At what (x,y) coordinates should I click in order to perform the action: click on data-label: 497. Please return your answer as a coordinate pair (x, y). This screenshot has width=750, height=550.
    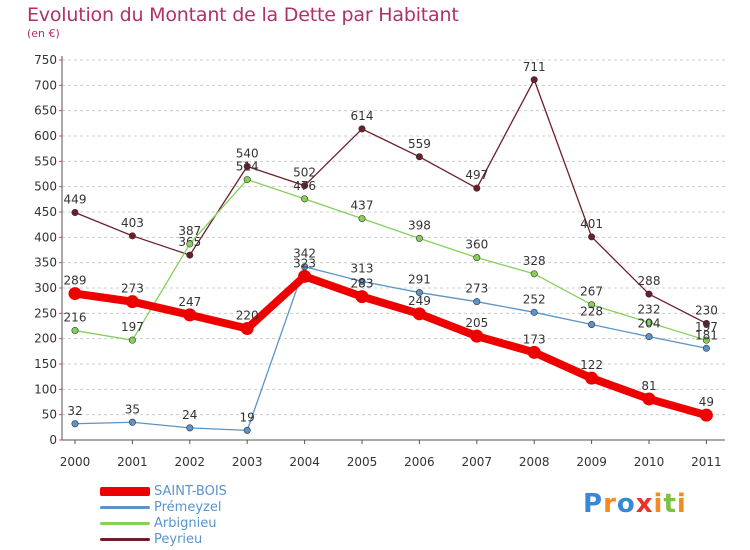
    Looking at the image, I should click on (476, 175).